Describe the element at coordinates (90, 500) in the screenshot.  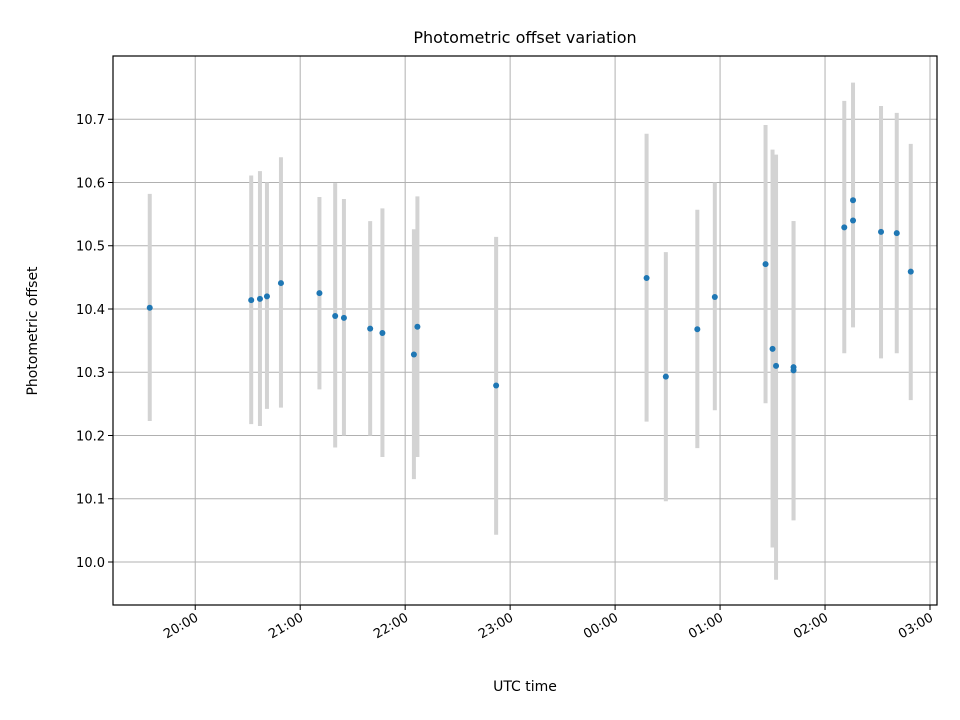
I see `y-tick-label: 10.1` at that location.